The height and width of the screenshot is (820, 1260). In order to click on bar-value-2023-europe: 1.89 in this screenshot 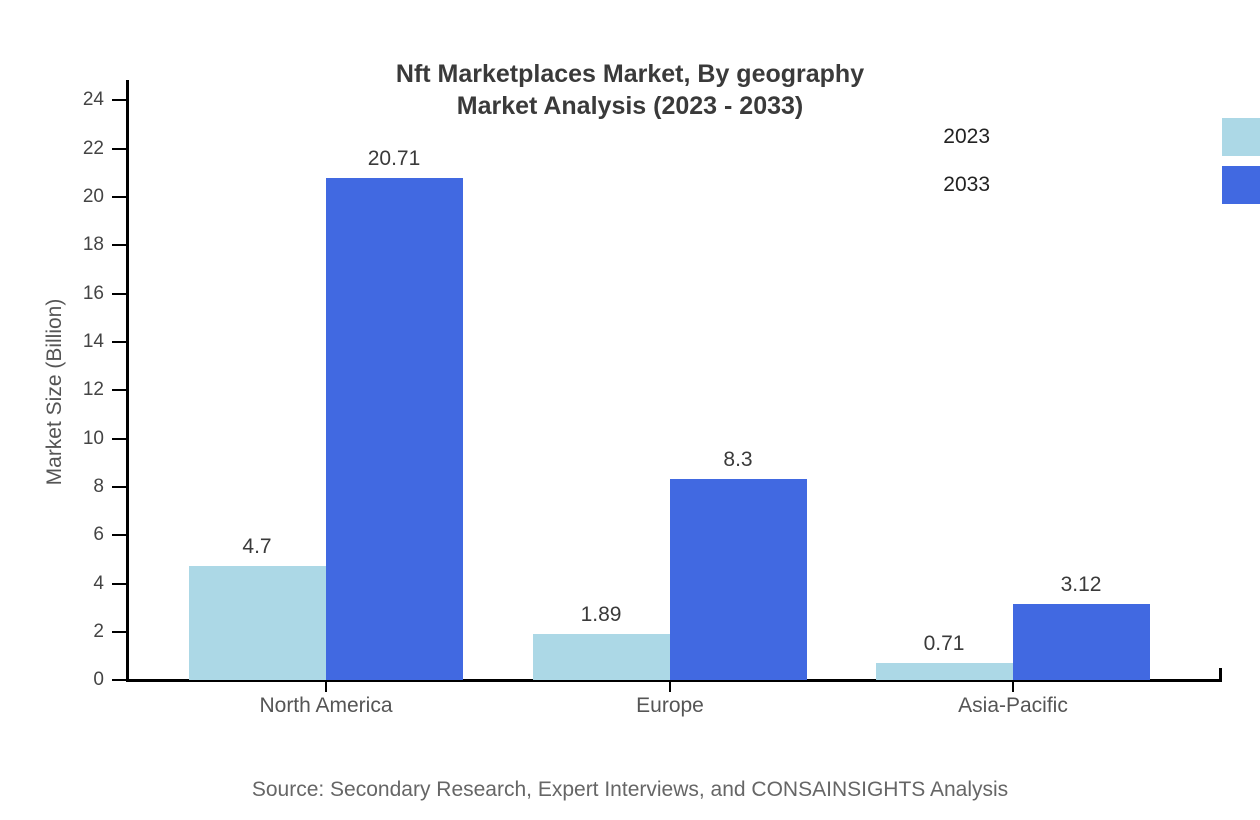, I will do `click(601, 614)`.